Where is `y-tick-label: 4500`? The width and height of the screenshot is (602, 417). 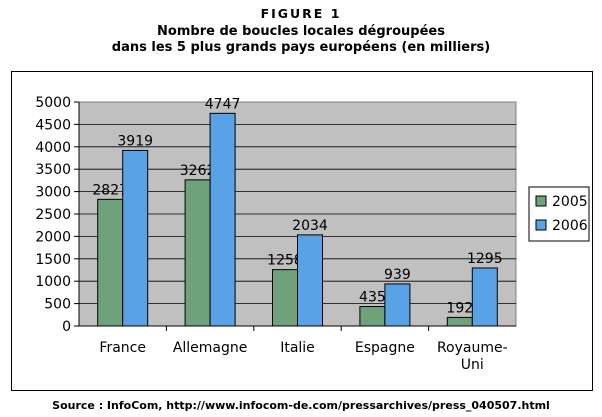 y-tick-label: 4500 is located at coordinates (53, 125).